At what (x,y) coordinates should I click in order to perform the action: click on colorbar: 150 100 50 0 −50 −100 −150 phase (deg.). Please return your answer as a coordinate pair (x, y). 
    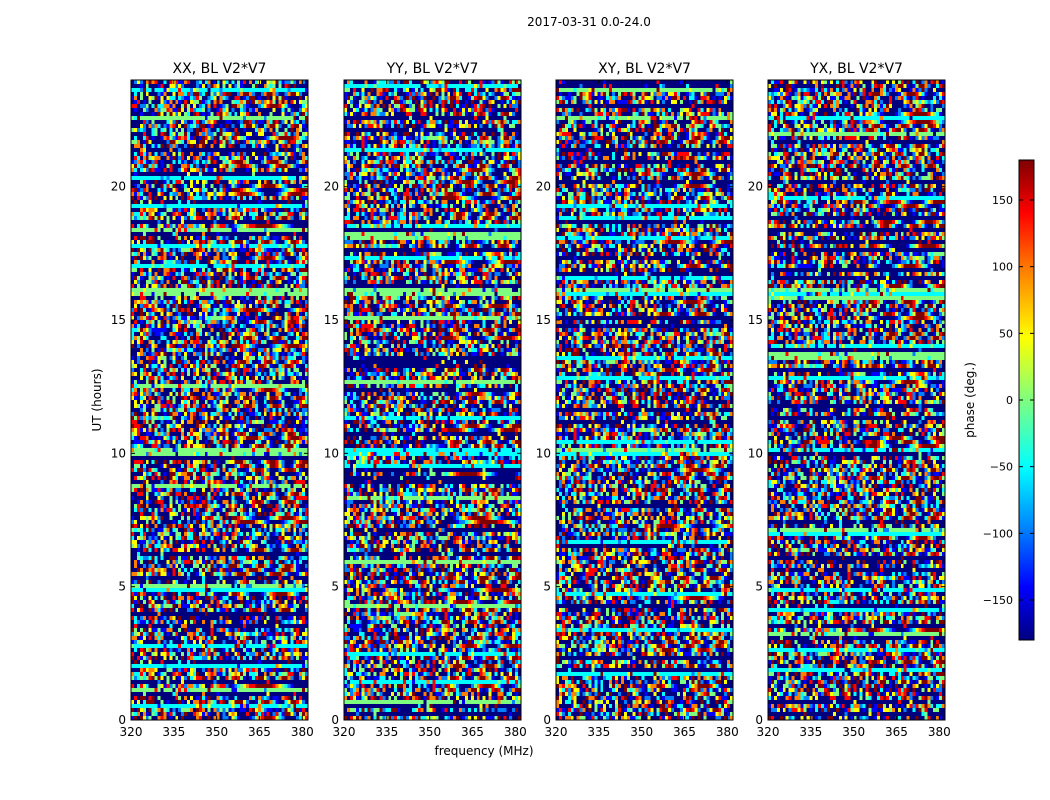
    Looking at the image, I should click on (999, 400).